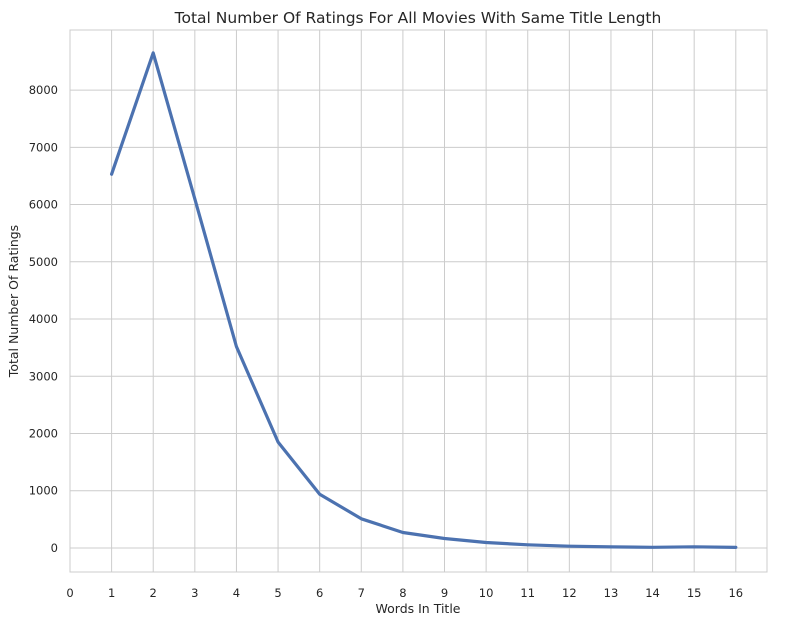 The image size is (788, 631). Describe the element at coordinates (652, 593) in the screenshot. I see `x-tick-label: 14` at that location.